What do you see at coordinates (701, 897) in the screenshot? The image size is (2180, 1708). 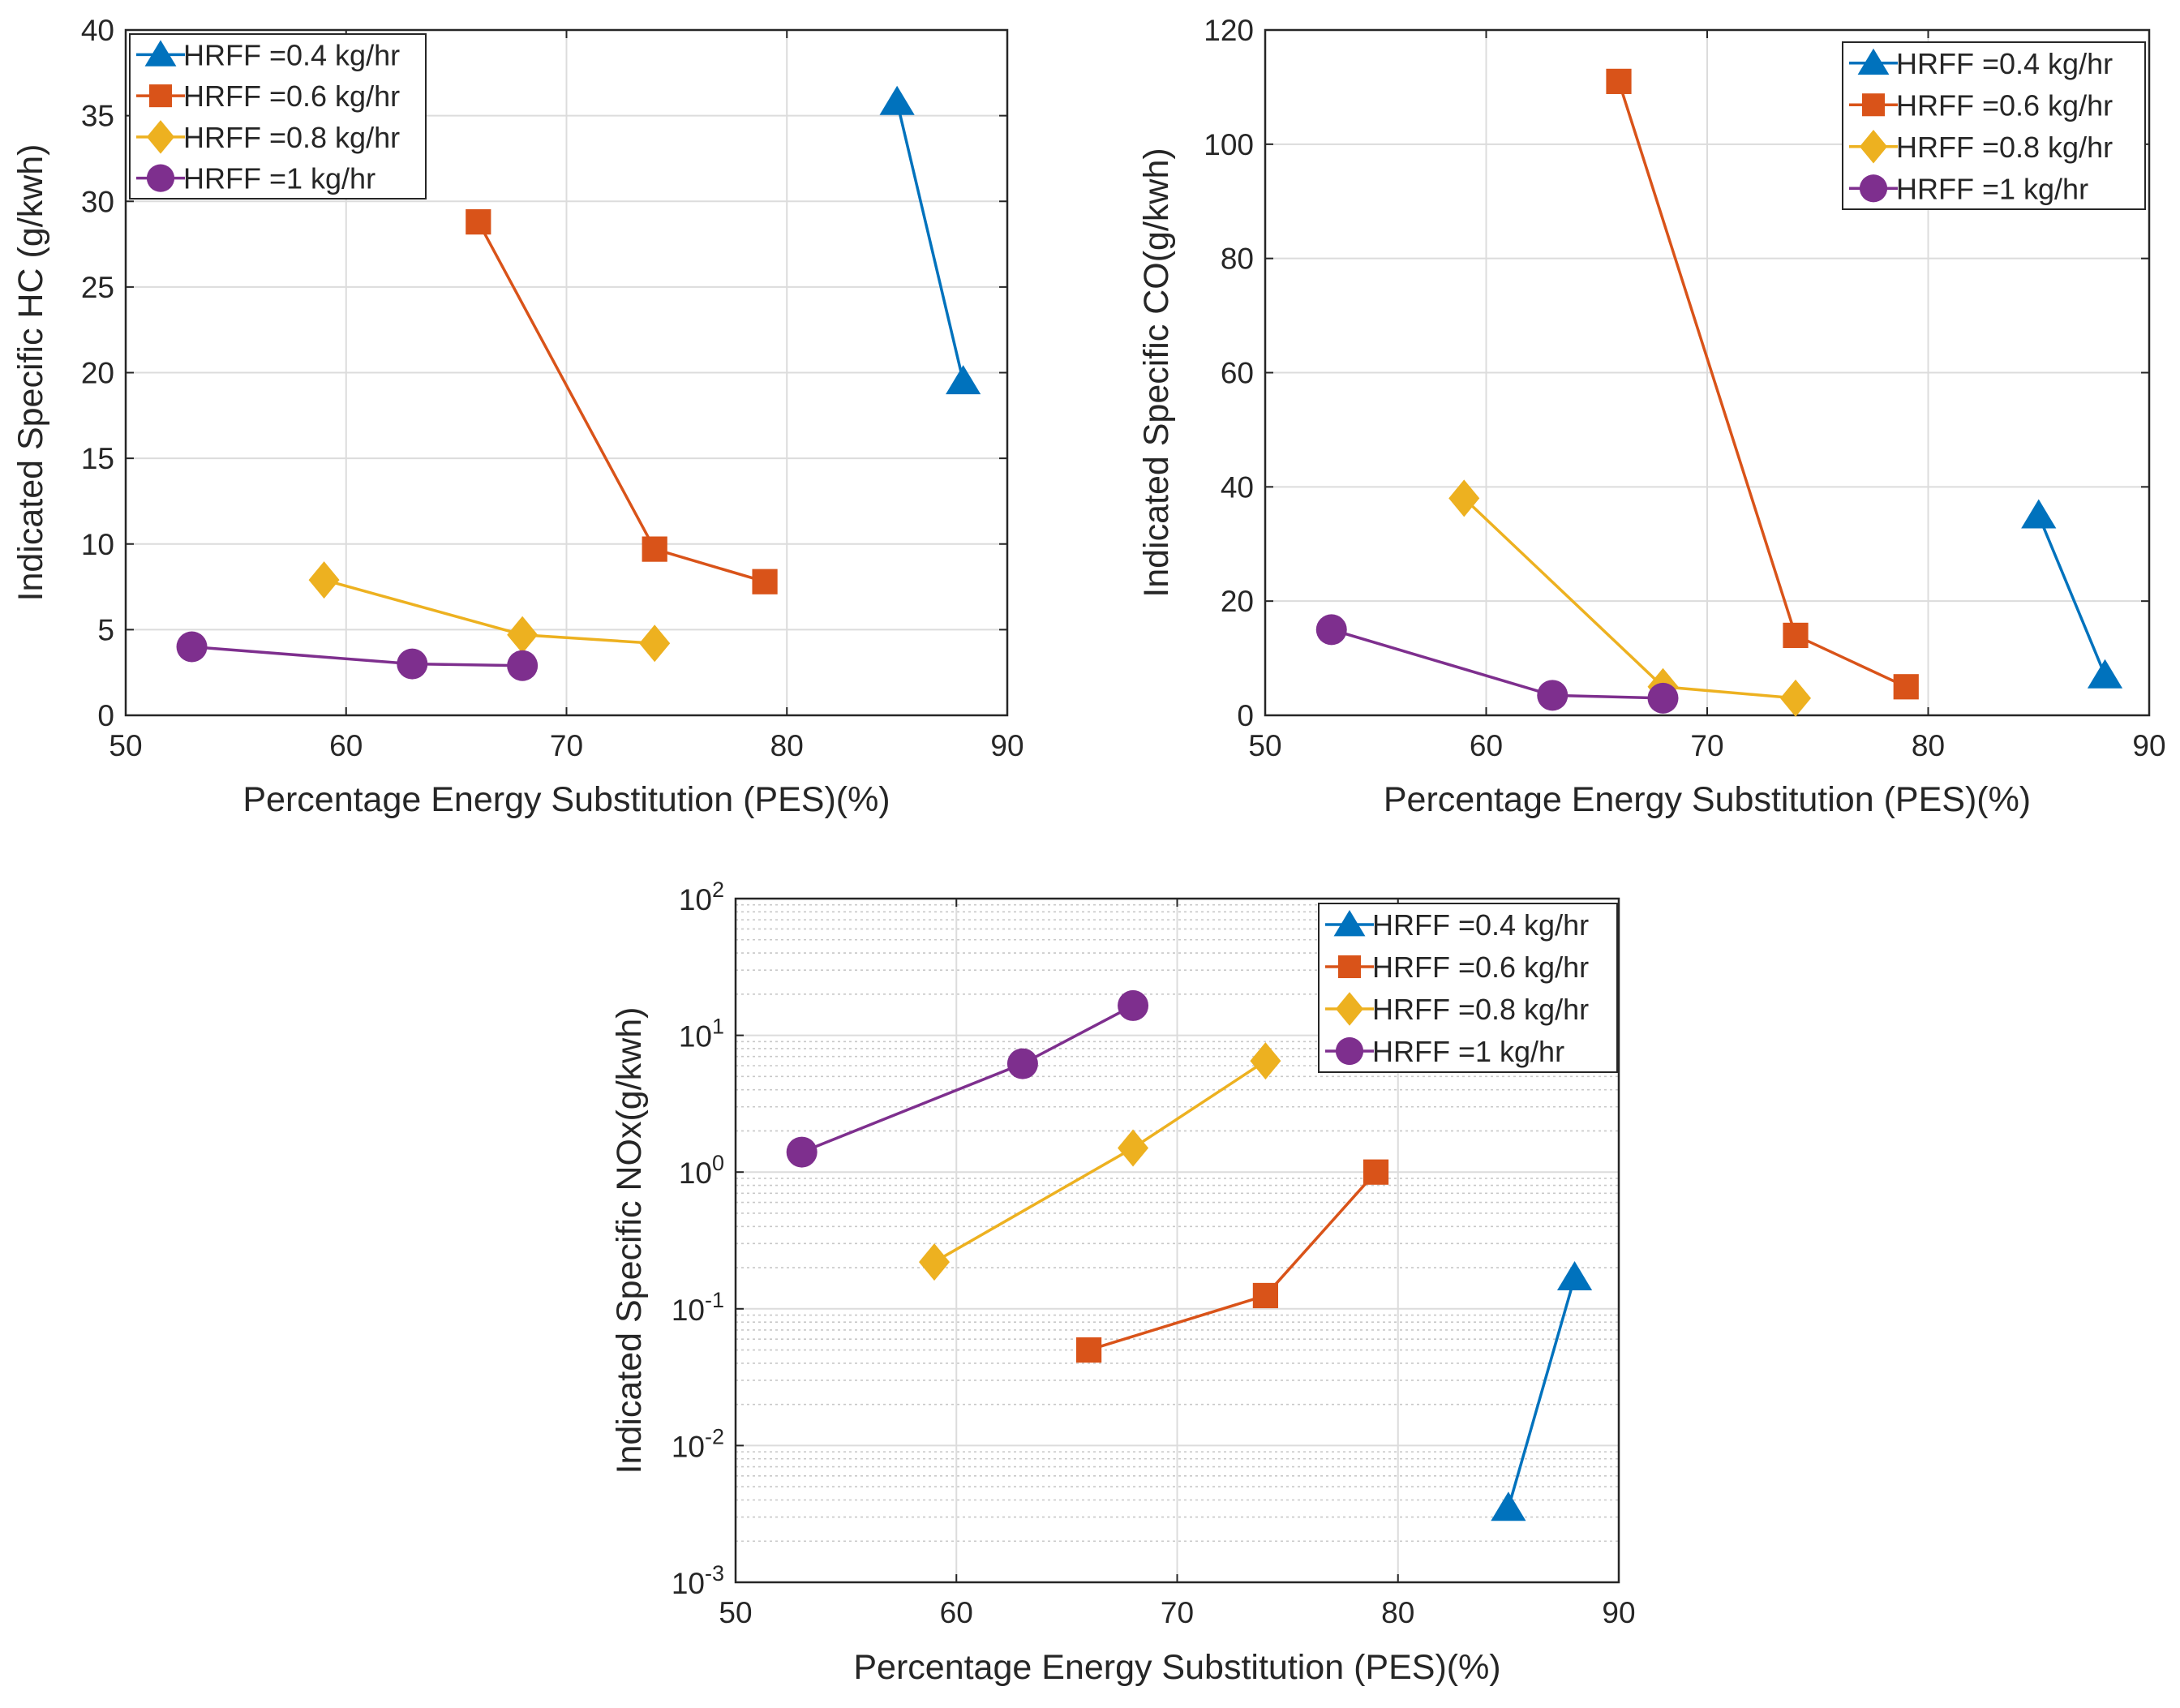 I see `y-tick-label: 102` at bounding box center [701, 897].